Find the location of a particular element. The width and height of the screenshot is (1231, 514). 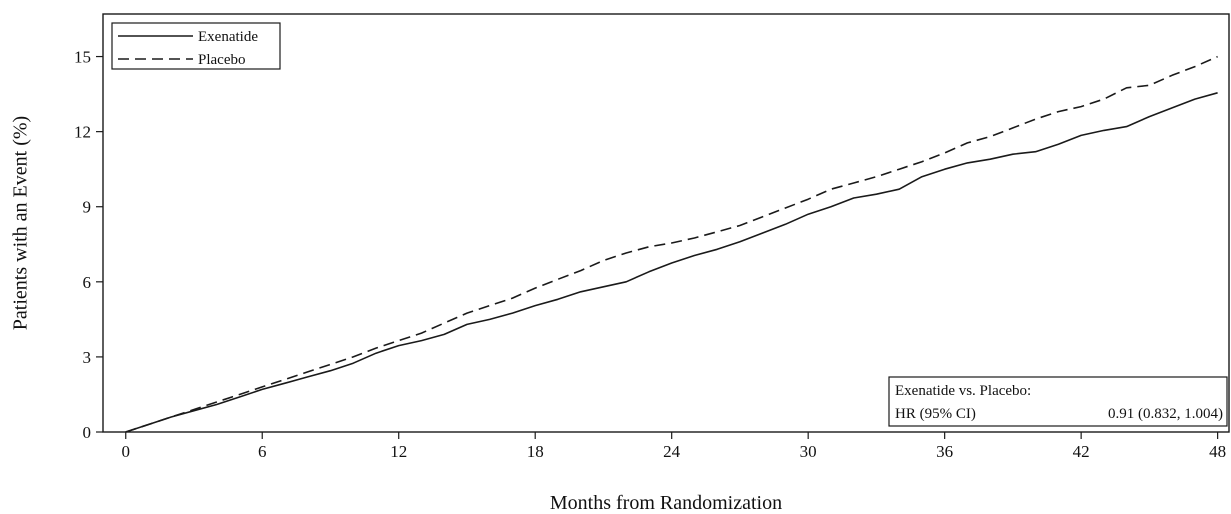

hazard-ratio-frame is located at coordinates (1058, 401).